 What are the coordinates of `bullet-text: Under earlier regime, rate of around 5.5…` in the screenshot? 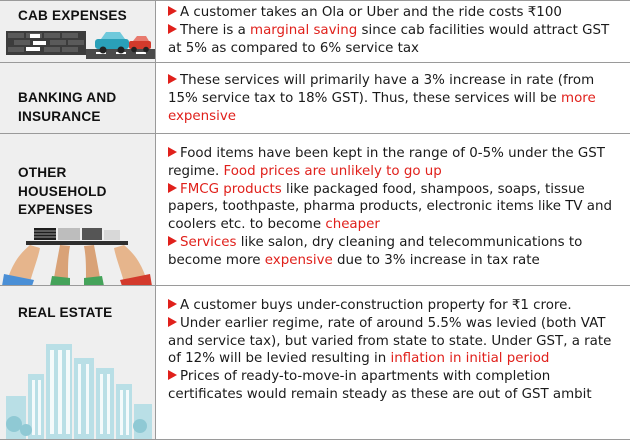 It's located at (390, 341).